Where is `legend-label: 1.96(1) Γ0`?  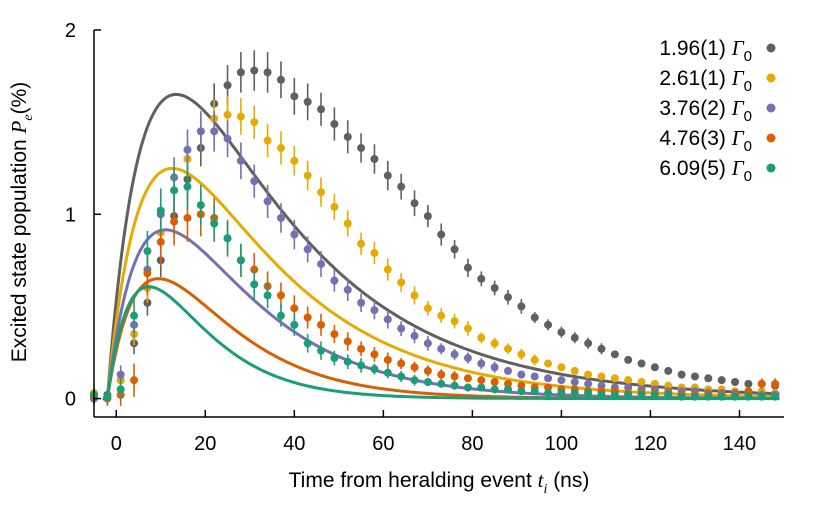 legend-label: 1.96(1) Γ0 is located at coordinates (705, 50).